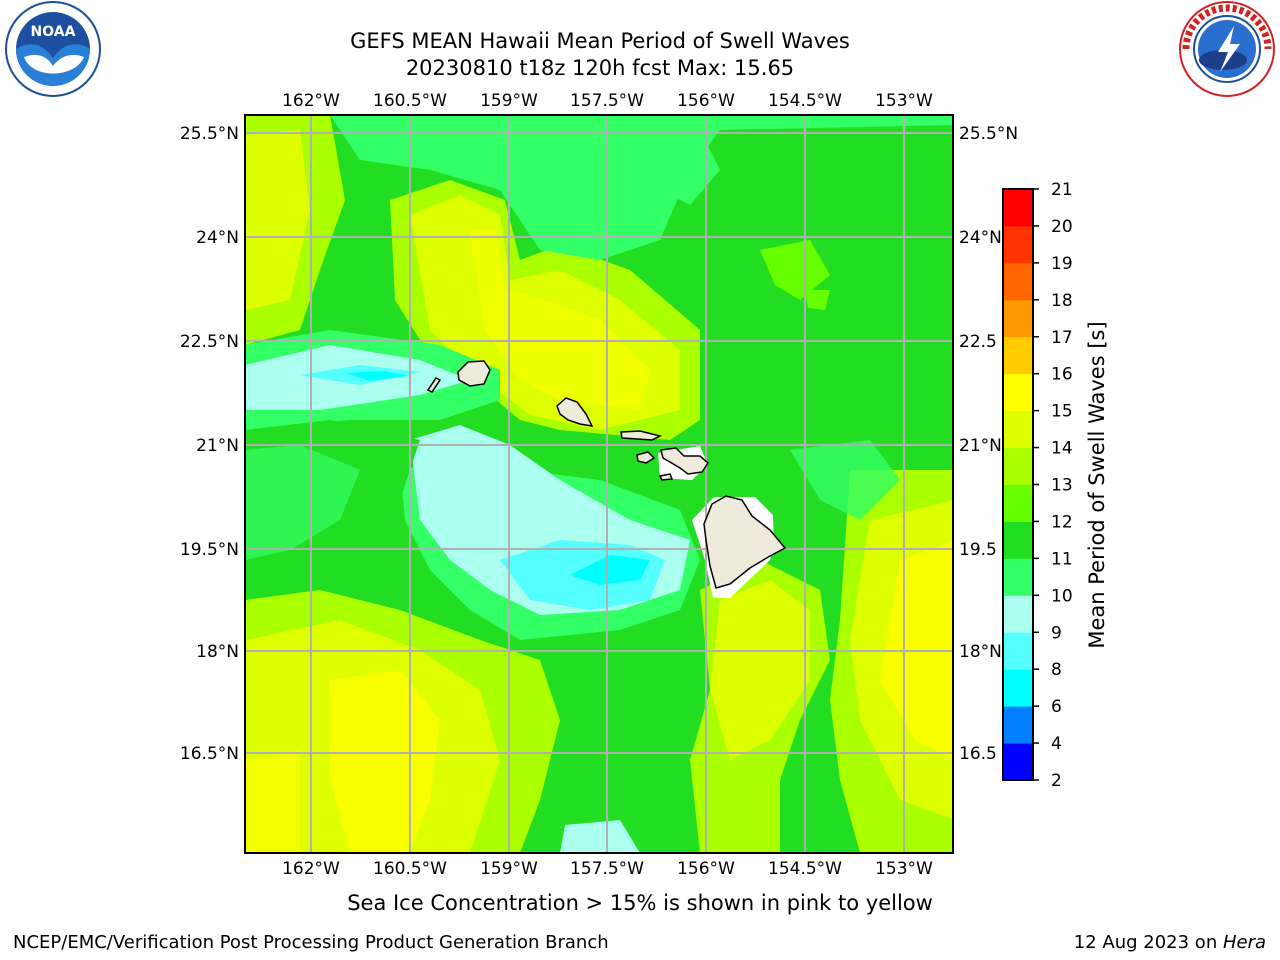 The height and width of the screenshot is (960, 1280). What do you see at coordinates (311, 101) in the screenshot?
I see `lon-tick-top: 162°W` at bounding box center [311, 101].